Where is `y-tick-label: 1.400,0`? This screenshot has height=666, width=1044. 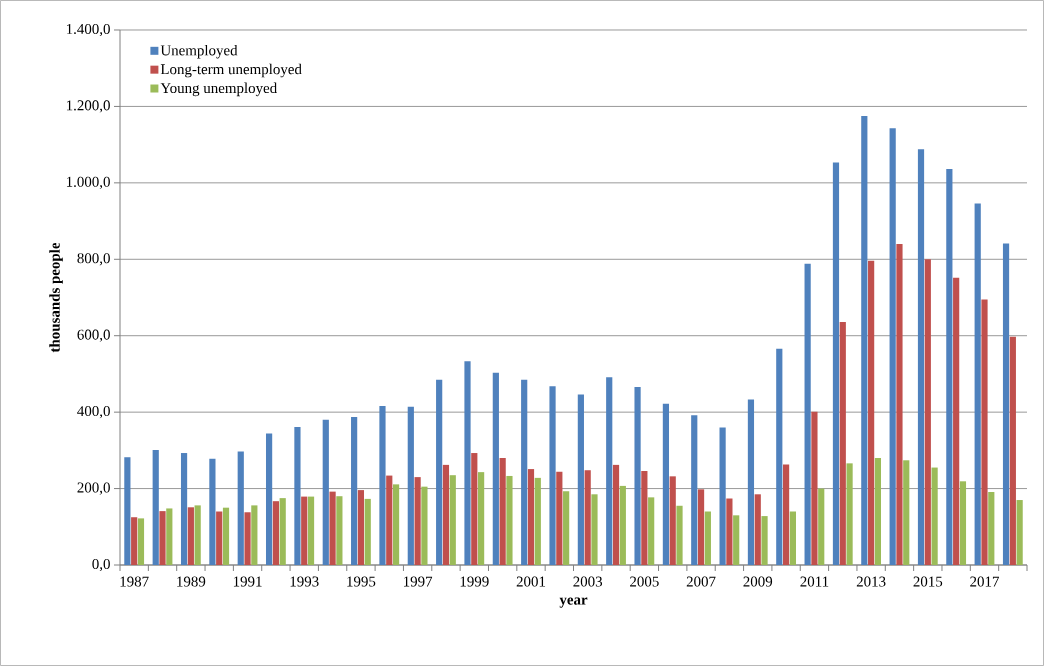
y-tick-label: 1.400,0 is located at coordinates (88, 30).